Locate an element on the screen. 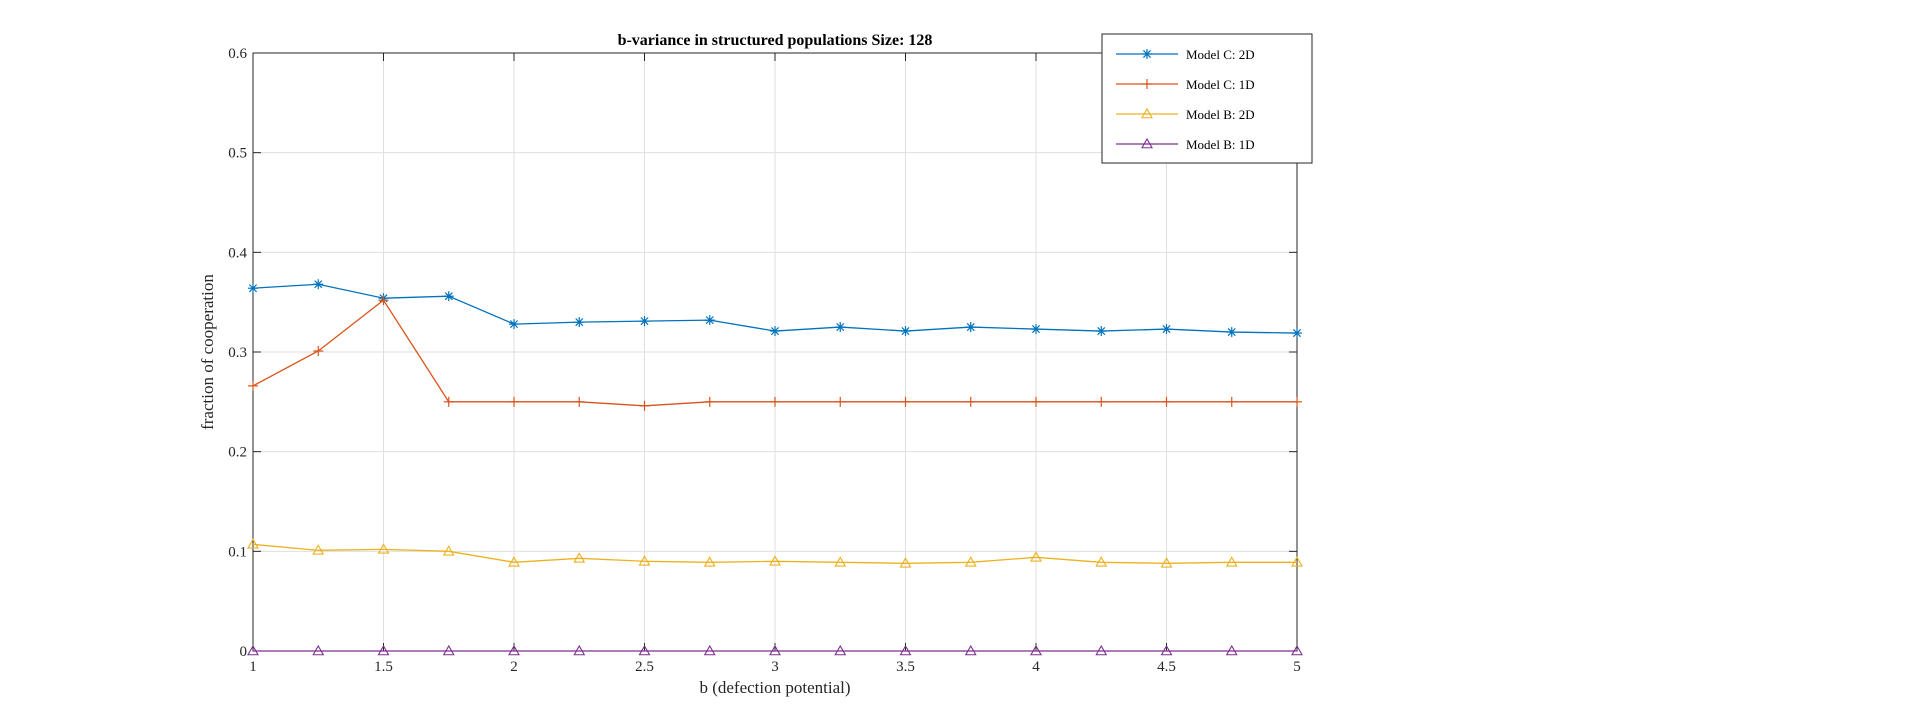  legend-item: Model C: 2D is located at coordinates (1185, 54).